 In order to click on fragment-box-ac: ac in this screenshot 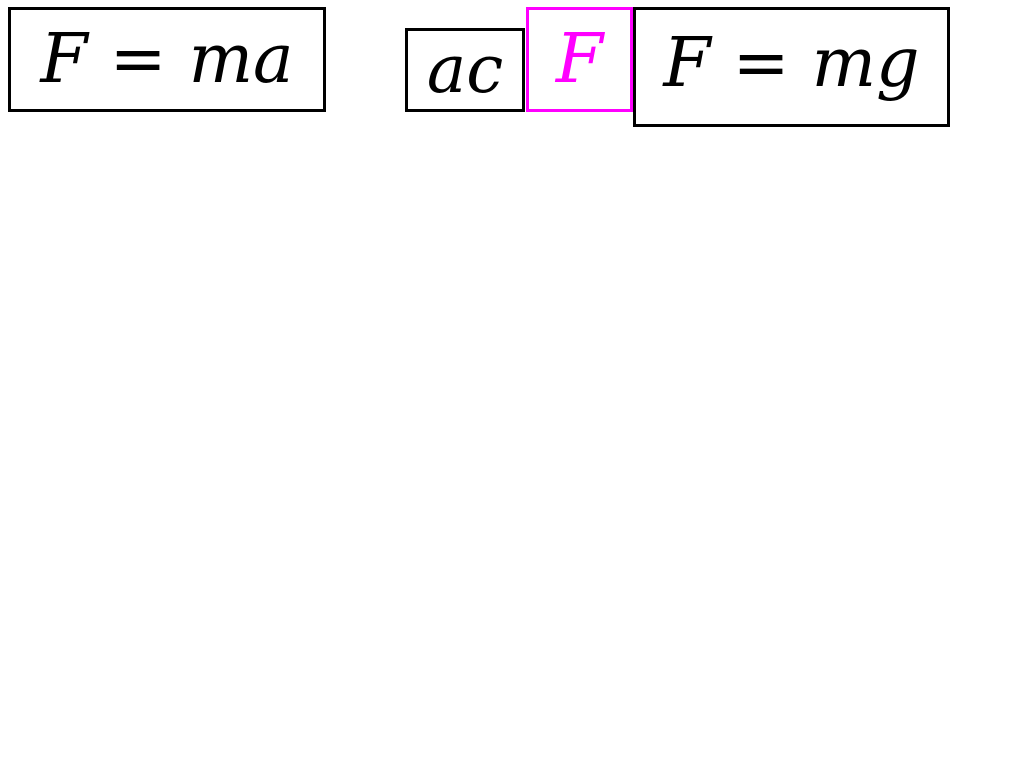, I will do `click(465, 70)`.